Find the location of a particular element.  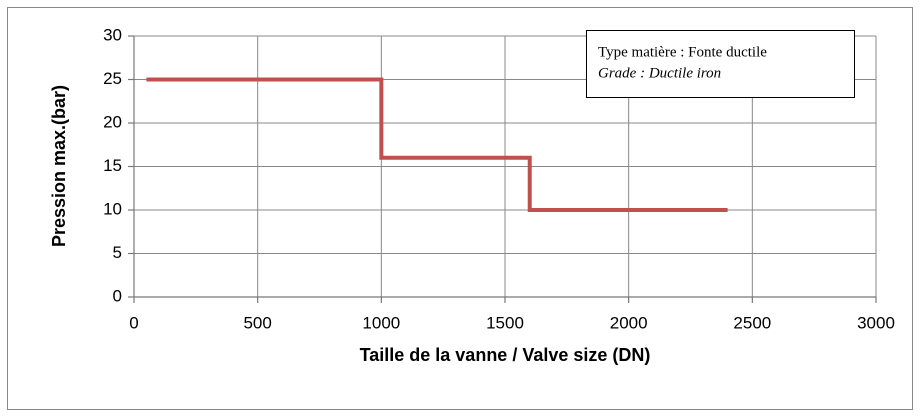

x-tick-label: 2000 is located at coordinates (629, 322).